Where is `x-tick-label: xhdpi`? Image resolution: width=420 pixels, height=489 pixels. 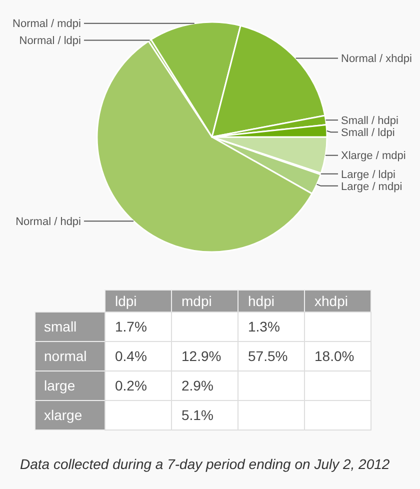
x-tick-label: xhdpi is located at coordinates (331, 300).